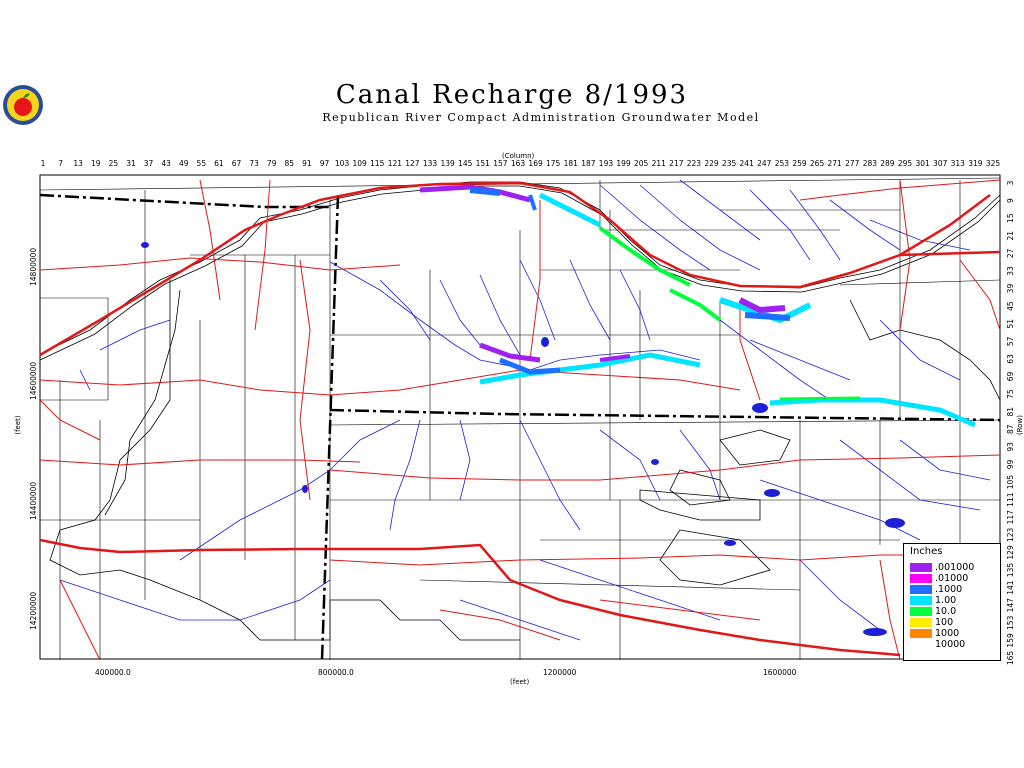 Image resolution: width=1024 pixels, height=768 pixels. What do you see at coordinates (782, 163) in the screenshot?
I see `column-tick-label: 253` at bounding box center [782, 163].